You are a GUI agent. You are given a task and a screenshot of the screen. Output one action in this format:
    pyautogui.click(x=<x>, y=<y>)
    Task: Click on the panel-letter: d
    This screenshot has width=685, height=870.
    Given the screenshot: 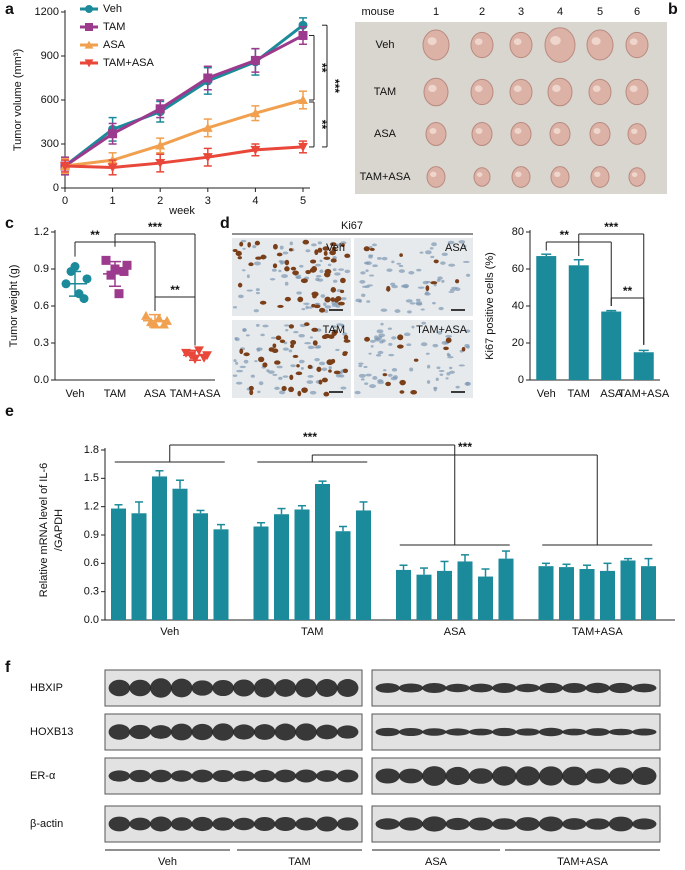 What is the action you would take?
    pyautogui.click(x=225, y=223)
    